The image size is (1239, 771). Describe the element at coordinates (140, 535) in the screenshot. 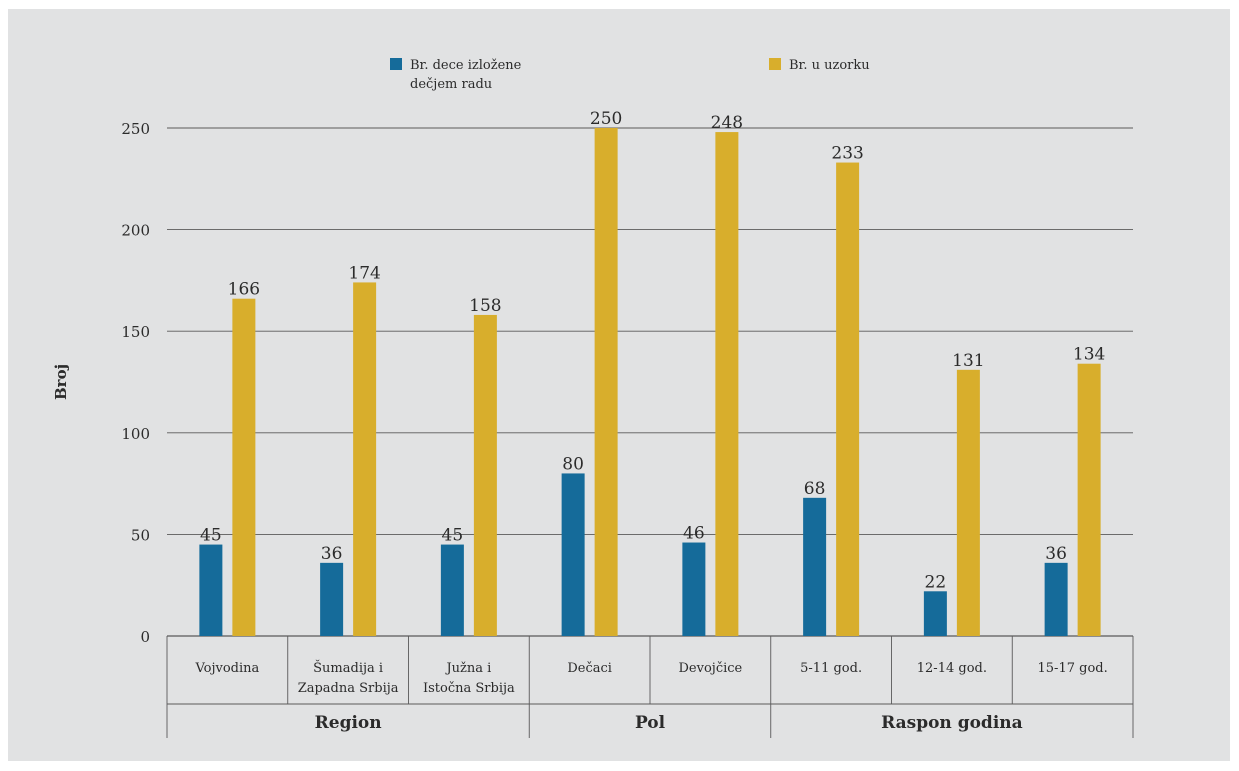

I see `y-tick-label: 50` at that location.